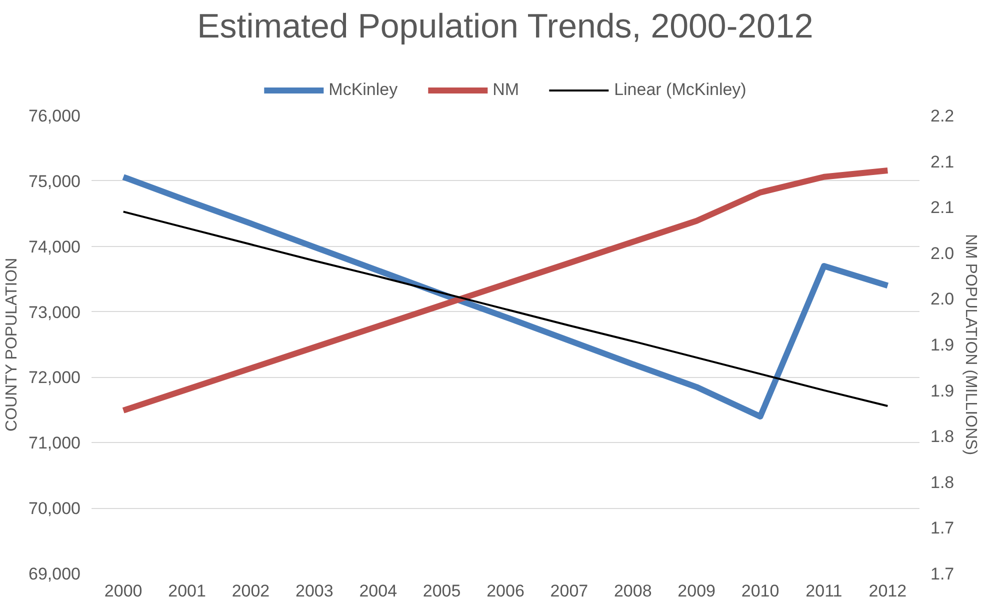  What do you see at coordinates (505, 590) in the screenshot?
I see `x-tick-label: 2006` at bounding box center [505, 590].